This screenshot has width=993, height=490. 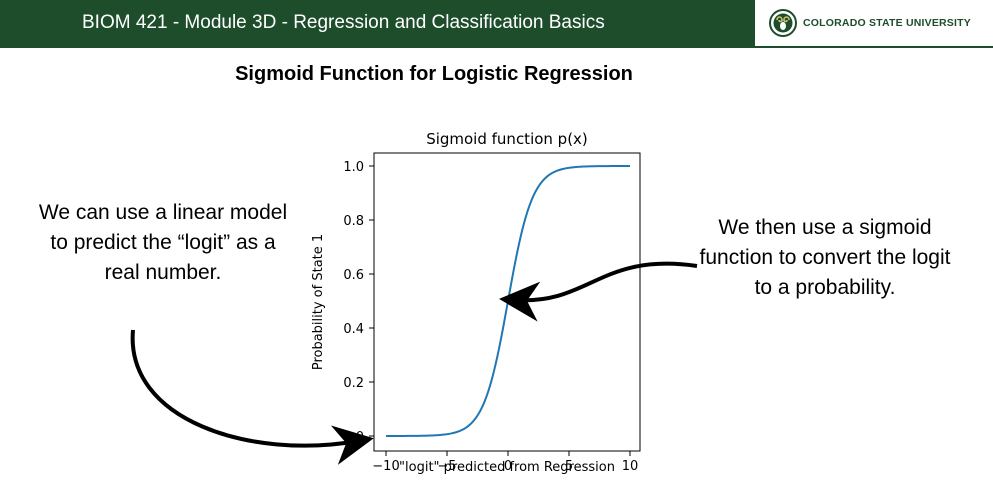 What do you see at coordinates (353, 167) in the screenshot?
I see `y-tick-label: 1.0` at bounding box center [353, 167].